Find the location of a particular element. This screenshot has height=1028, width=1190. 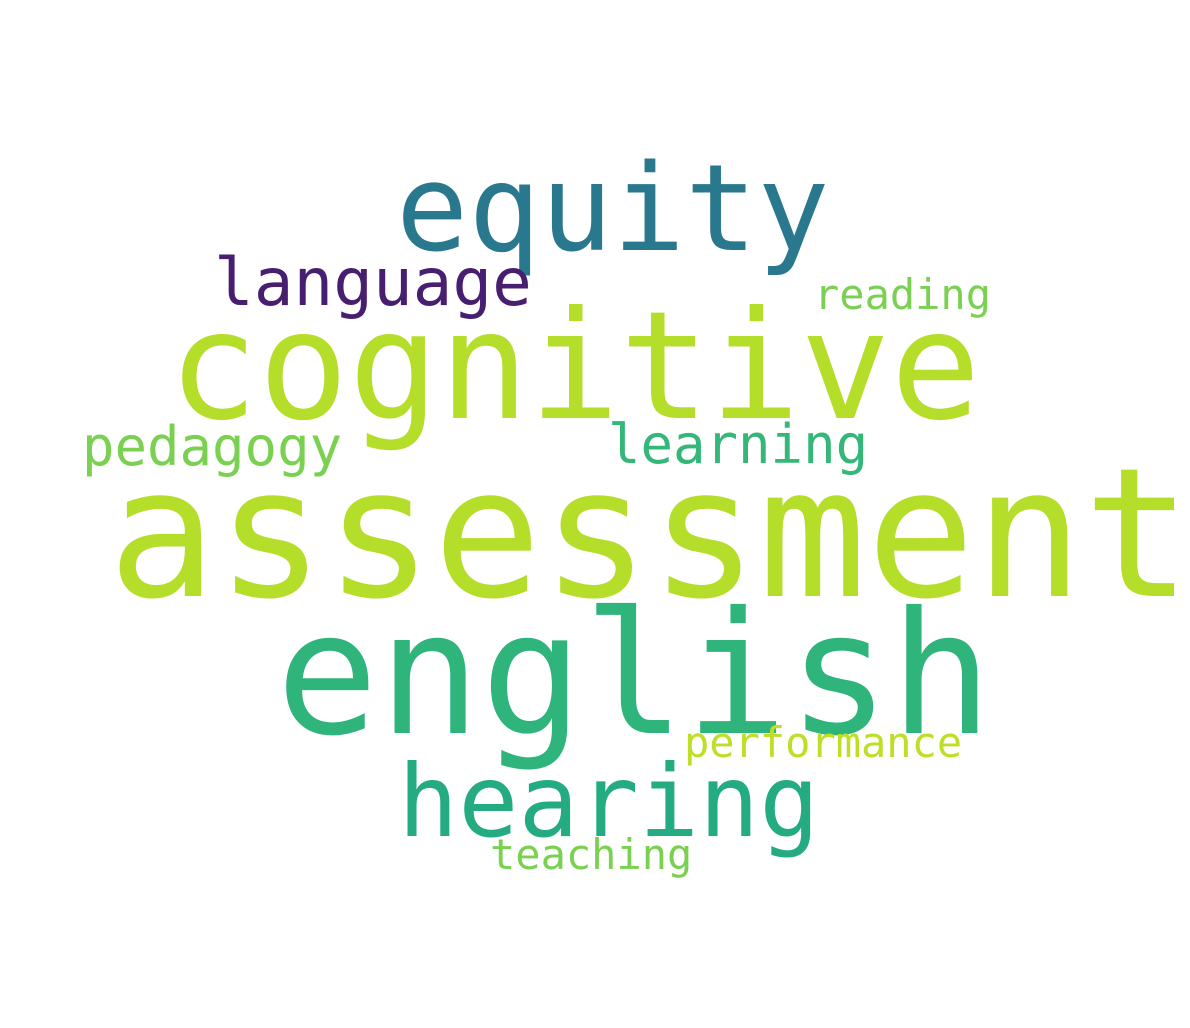

word-english: english is located at coordinates (634, 675).